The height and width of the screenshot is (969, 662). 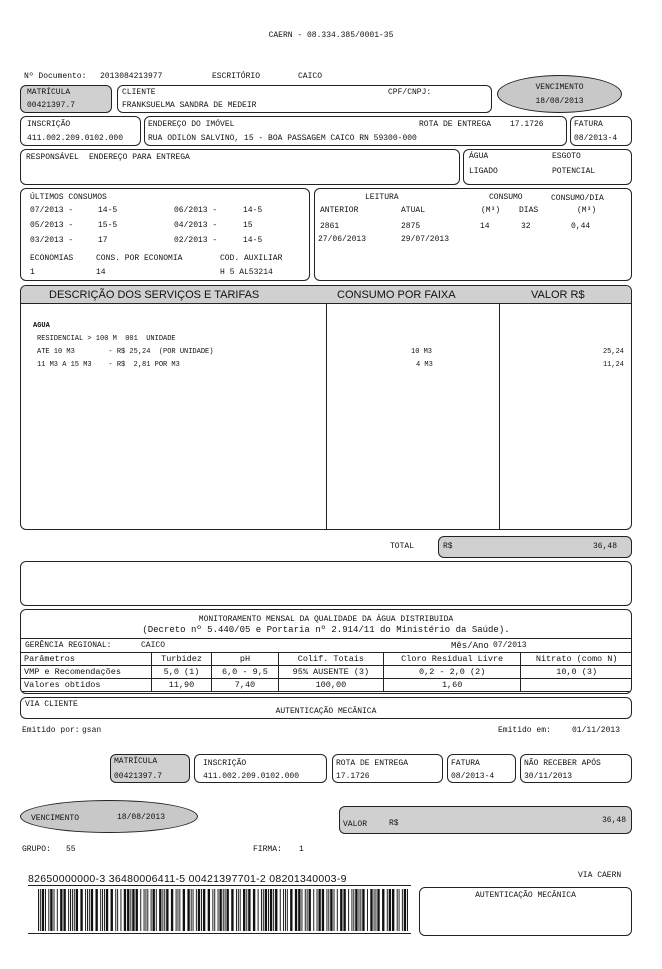 I want to click on label: NÃO RECEBER APÓS, so click(x=562, y=763).